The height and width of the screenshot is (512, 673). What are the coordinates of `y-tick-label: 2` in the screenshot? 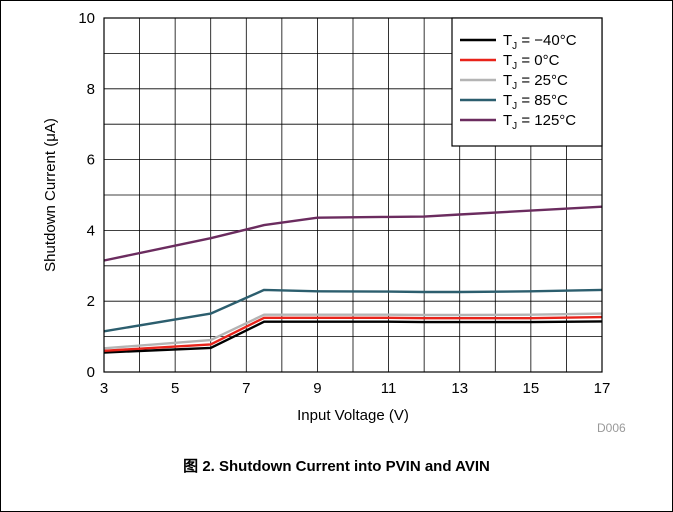 It's located at (91, 301).